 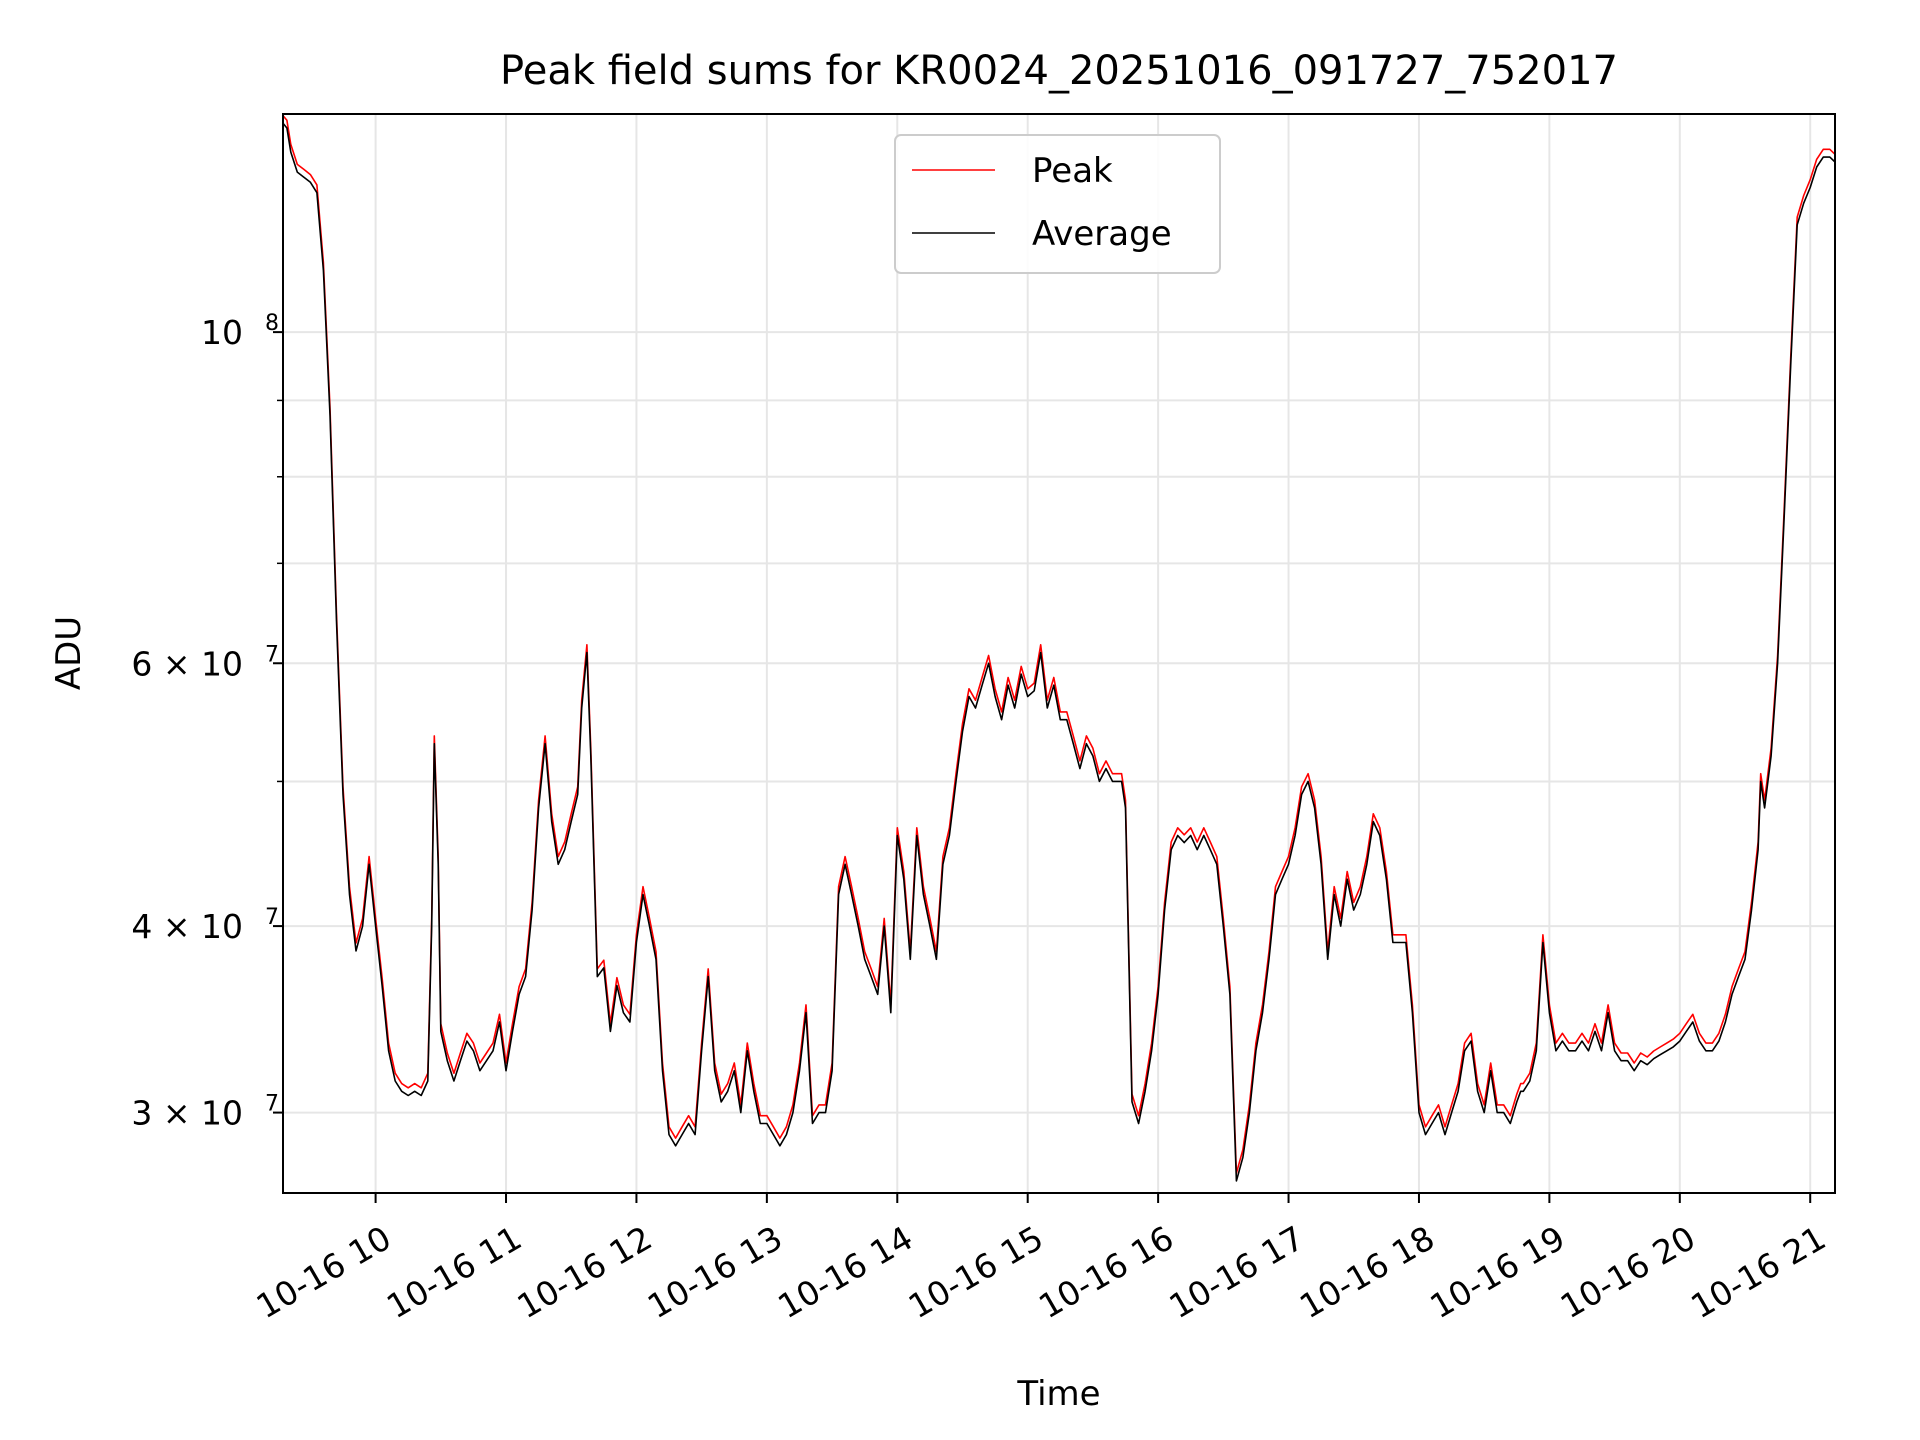 I want to click on legend-average-label: Average, so click(x=1102, y=234).